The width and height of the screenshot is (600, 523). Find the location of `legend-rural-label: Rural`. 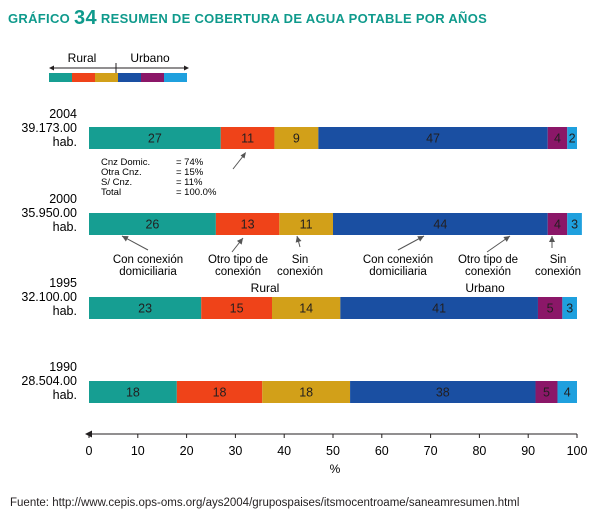

legend-rural-label: Rural is located at coordinates (82, 58).